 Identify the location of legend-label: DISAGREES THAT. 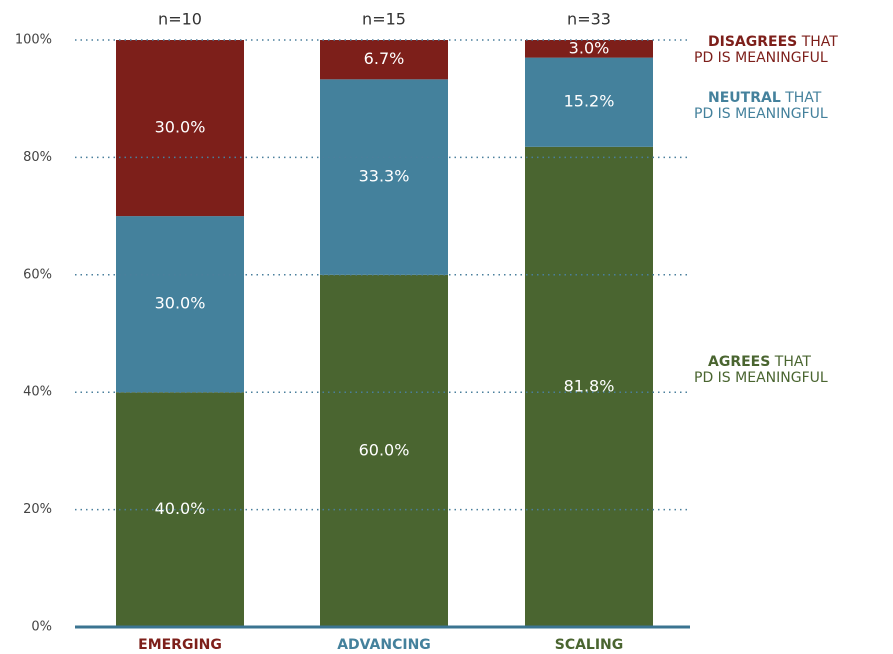
(773, 42).